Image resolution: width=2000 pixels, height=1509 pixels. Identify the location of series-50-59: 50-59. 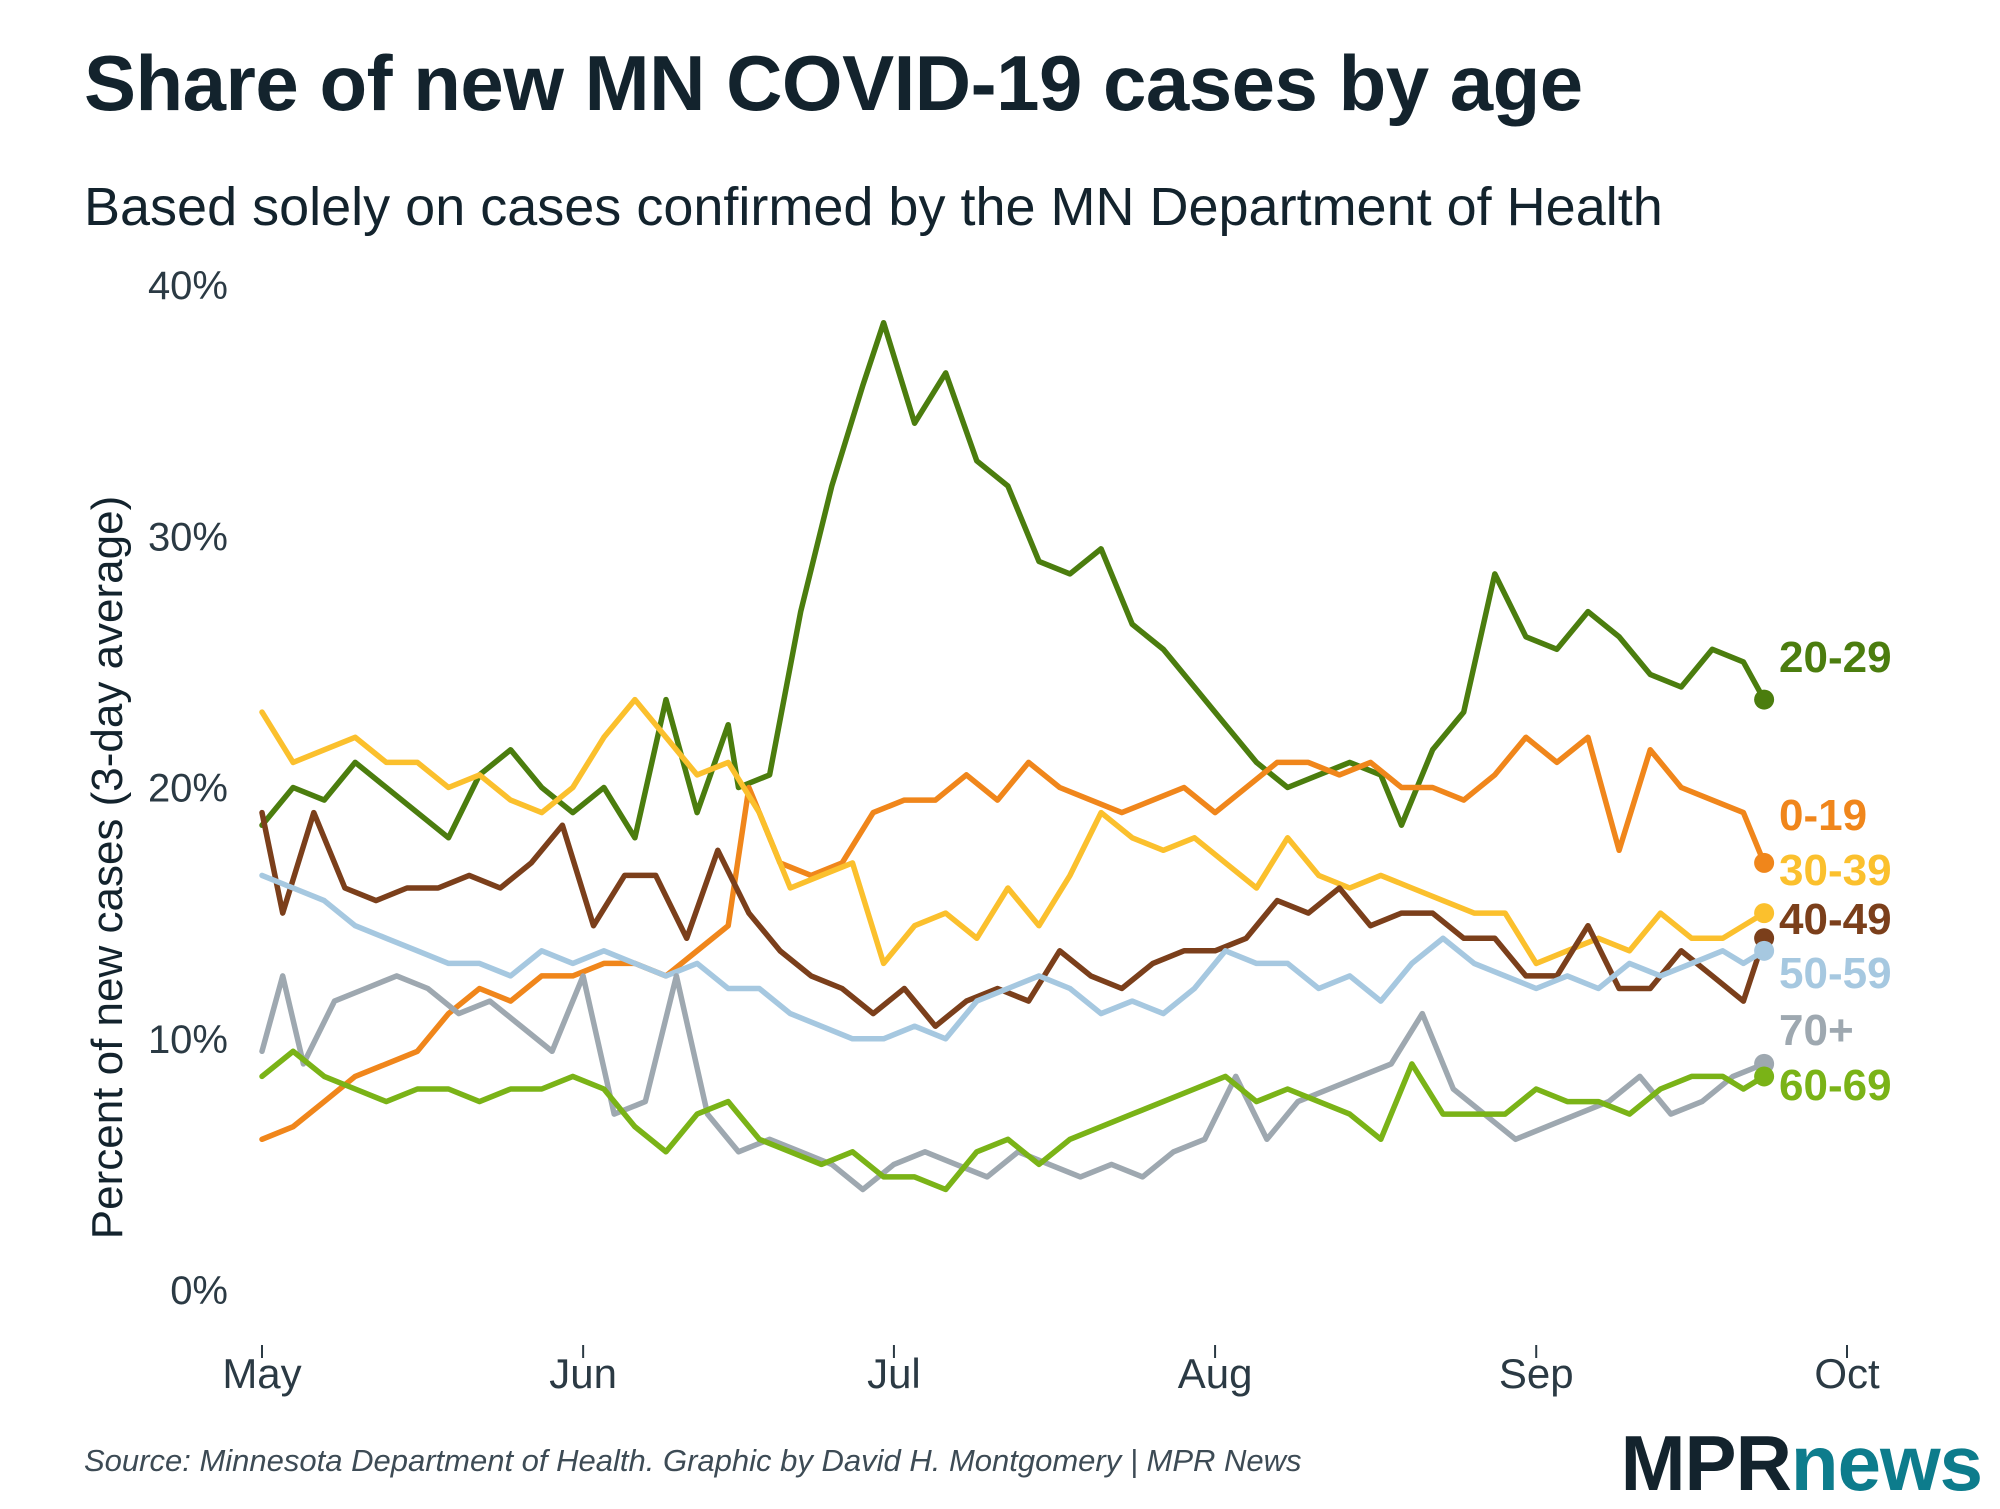
(1075, 957).